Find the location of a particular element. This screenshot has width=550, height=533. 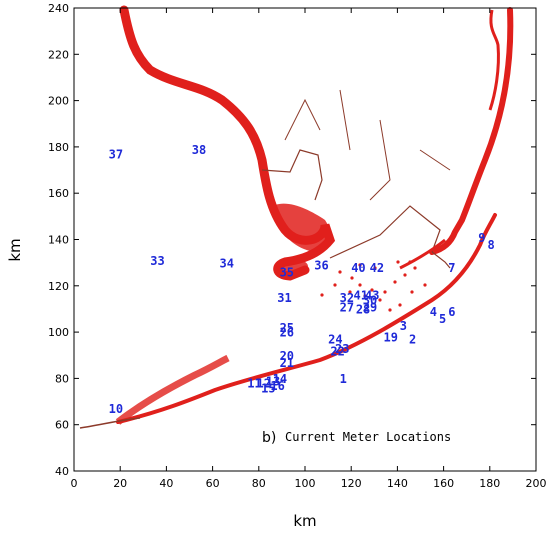

station-label-32: 32 is located at coordinates (347, 298).